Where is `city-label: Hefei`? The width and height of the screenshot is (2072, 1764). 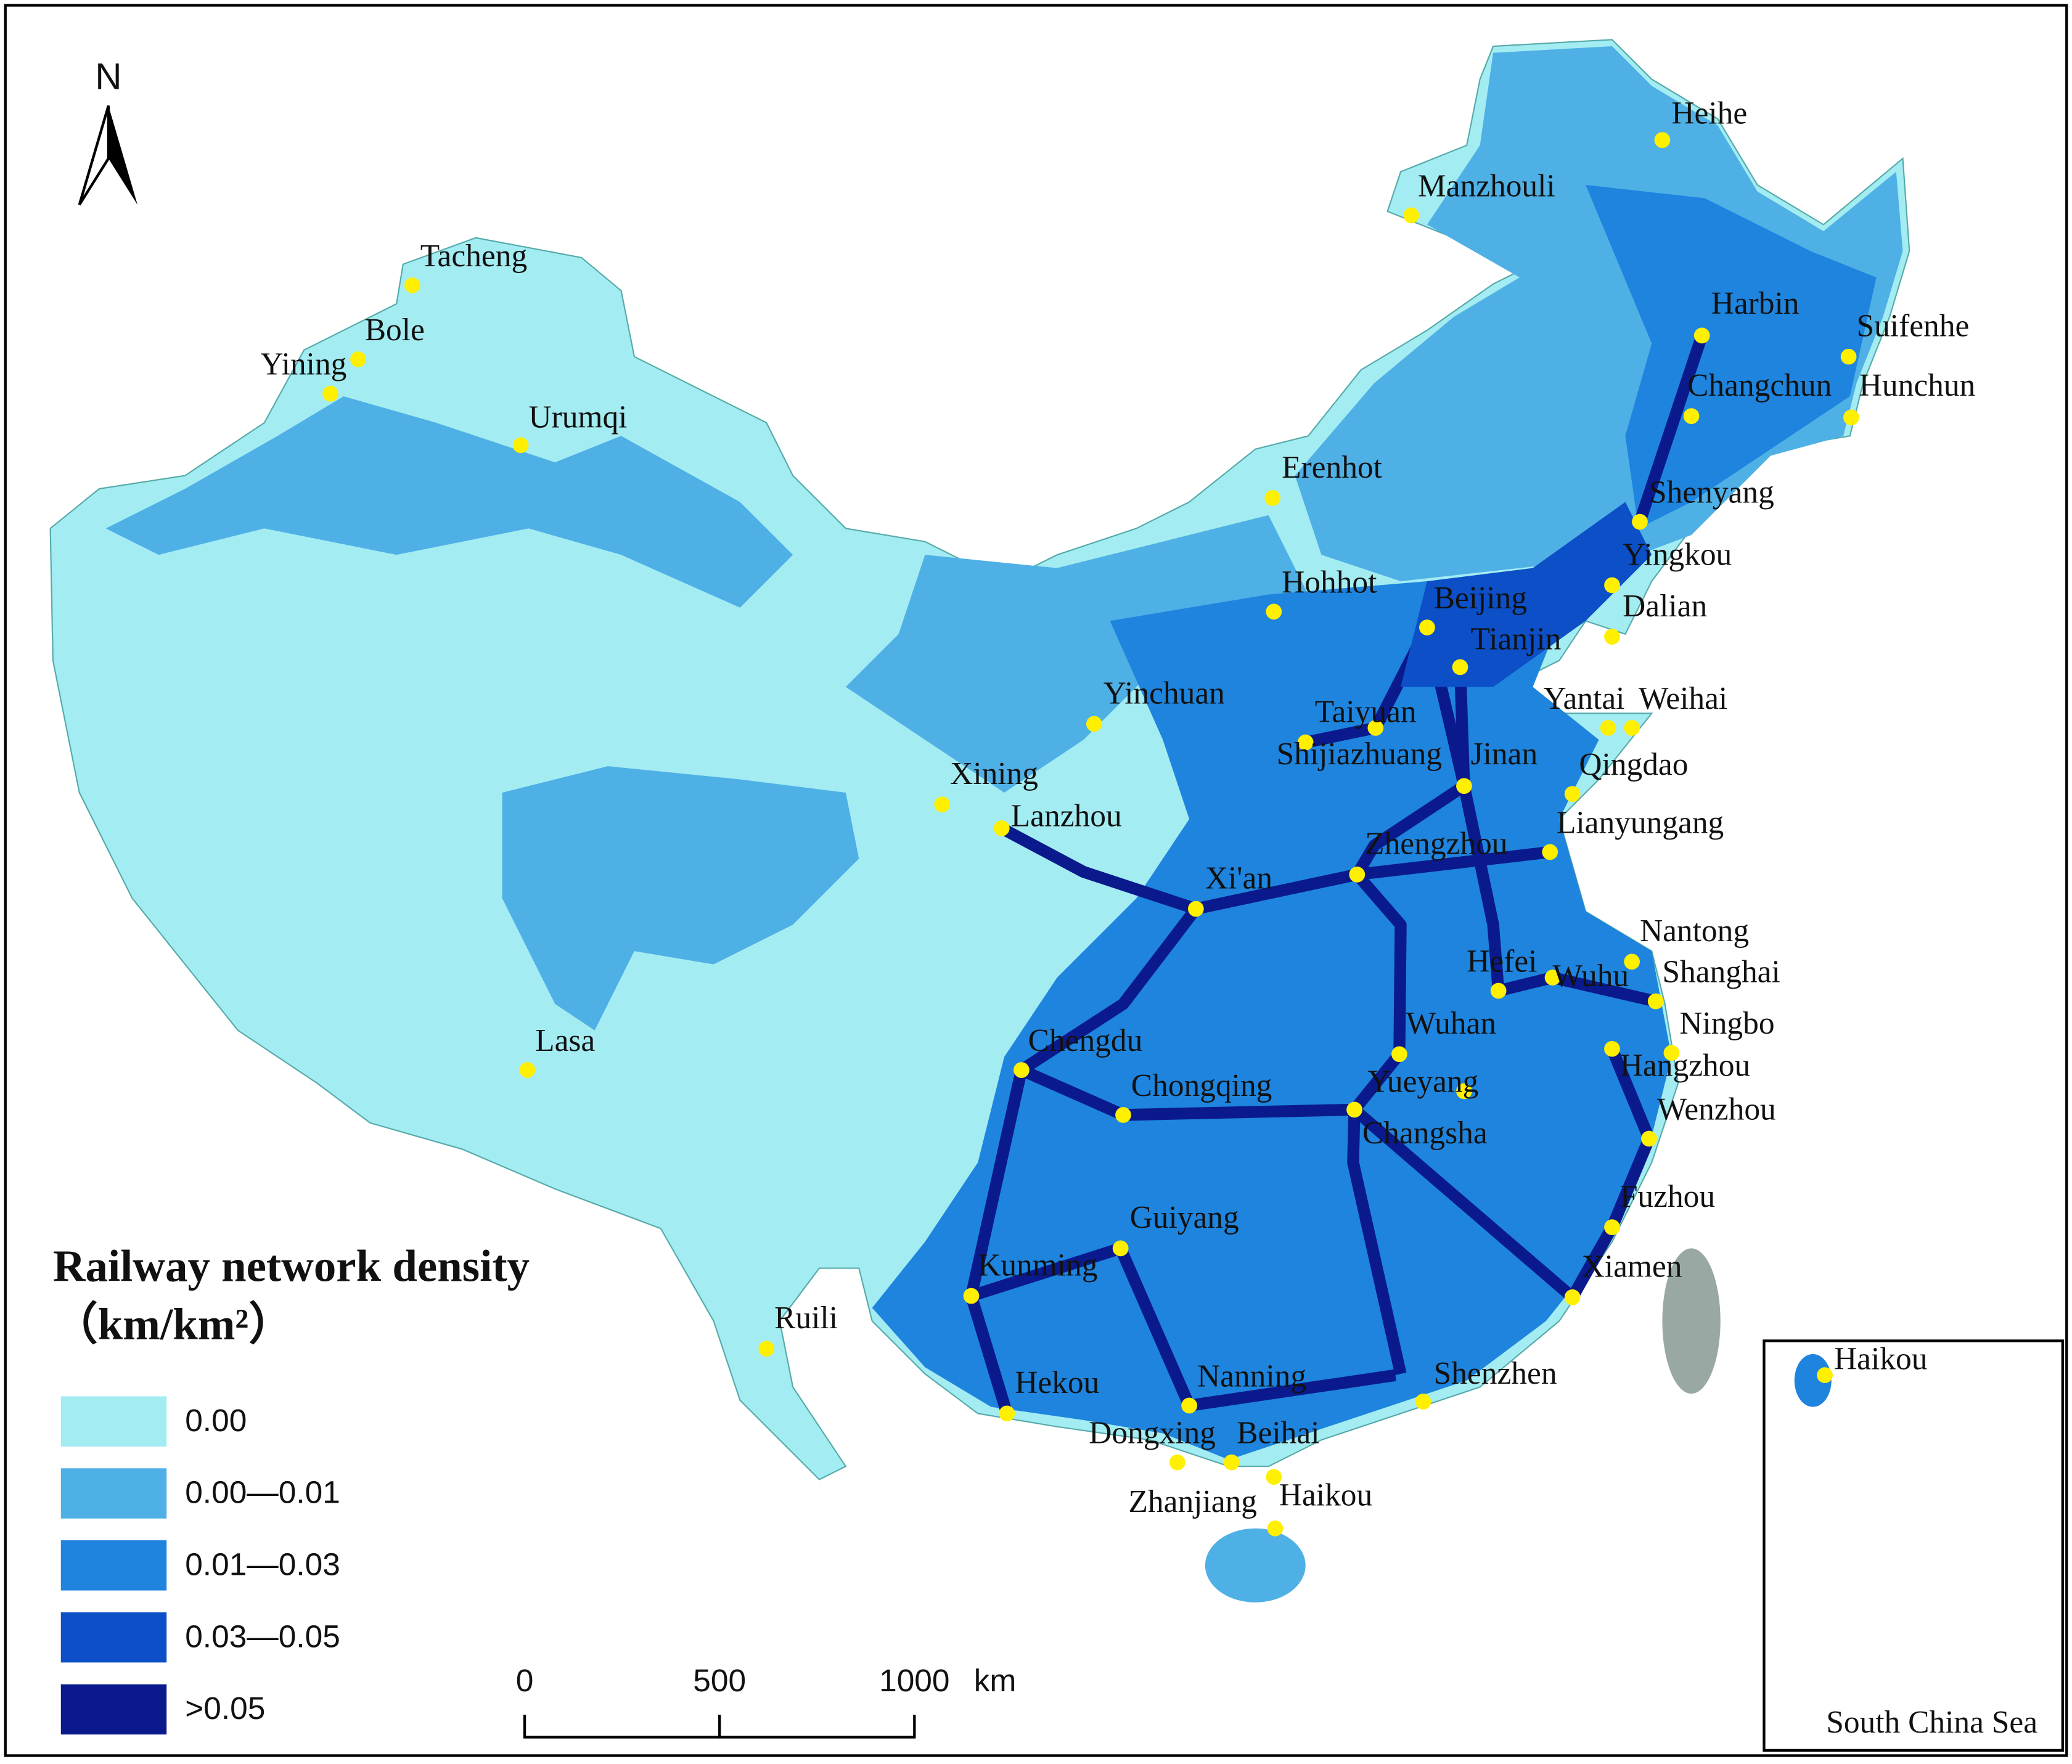
city-label: Hefei is located at coordinates (1502, 961).